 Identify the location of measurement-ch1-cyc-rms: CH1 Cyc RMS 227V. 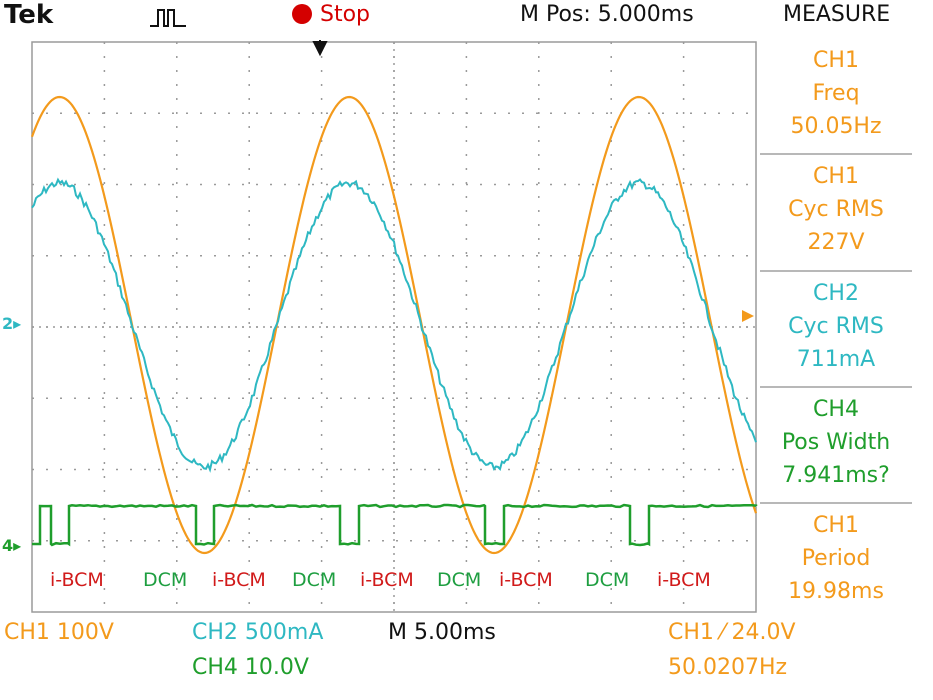
(836, 209).